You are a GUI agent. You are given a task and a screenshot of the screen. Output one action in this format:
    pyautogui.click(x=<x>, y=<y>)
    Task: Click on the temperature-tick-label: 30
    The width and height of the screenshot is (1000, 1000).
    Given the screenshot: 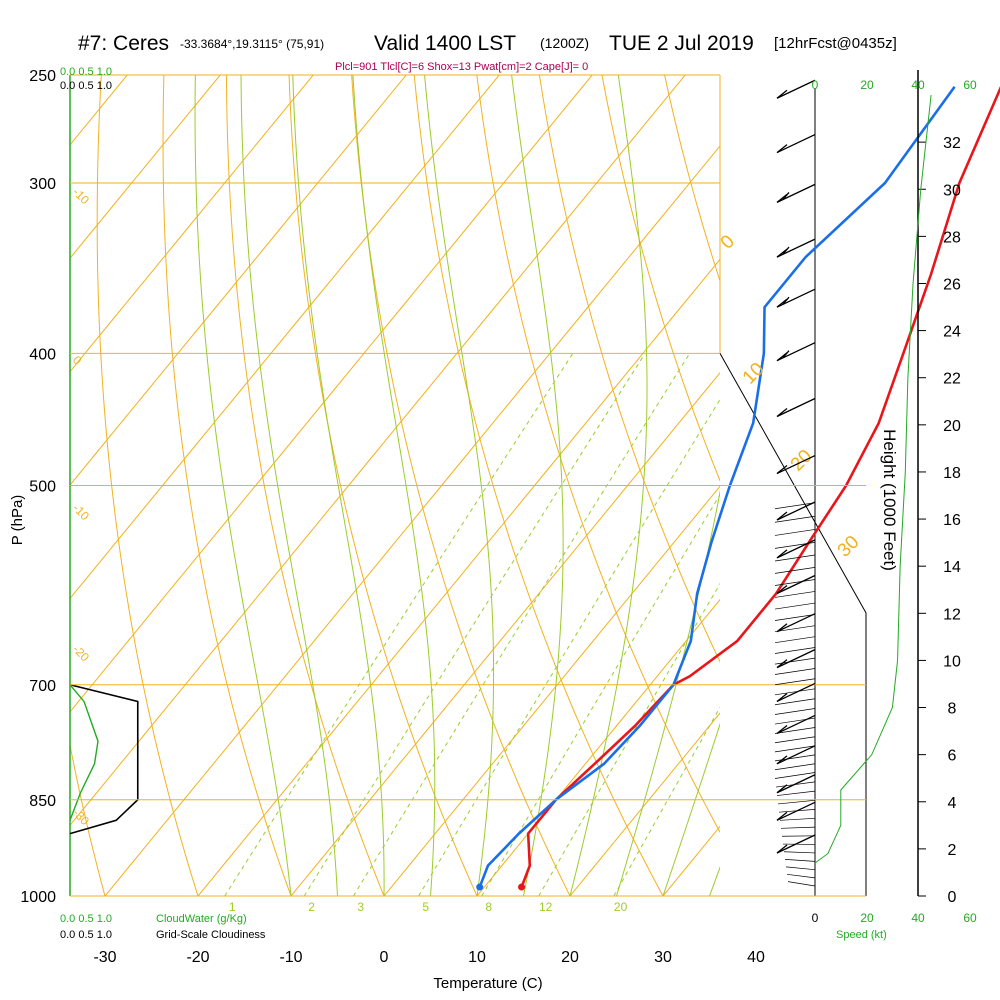 What is the action you would take?
    pyautogui.click(x=663, y=957)
    